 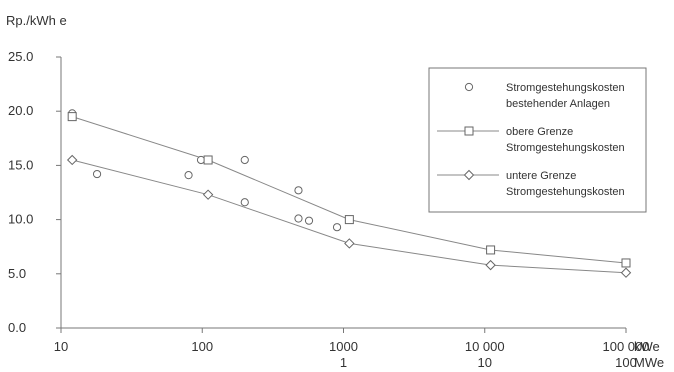 I want to click on legend-box, so click(x=537, y=140).